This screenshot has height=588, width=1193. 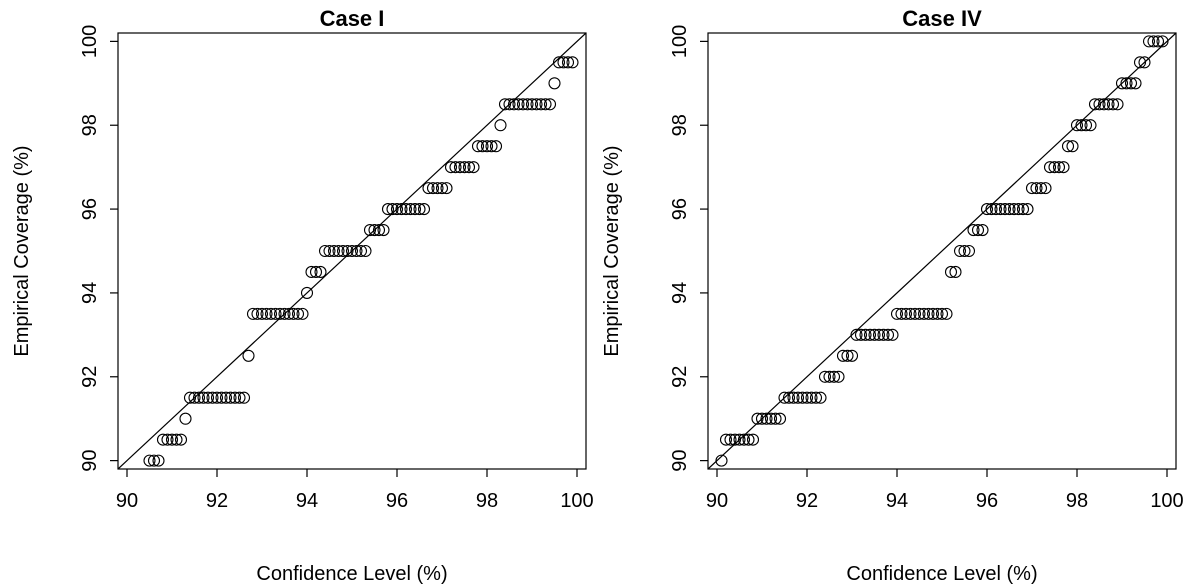 I want to click on x-tick-label: 94, so click(x=307, y=501).